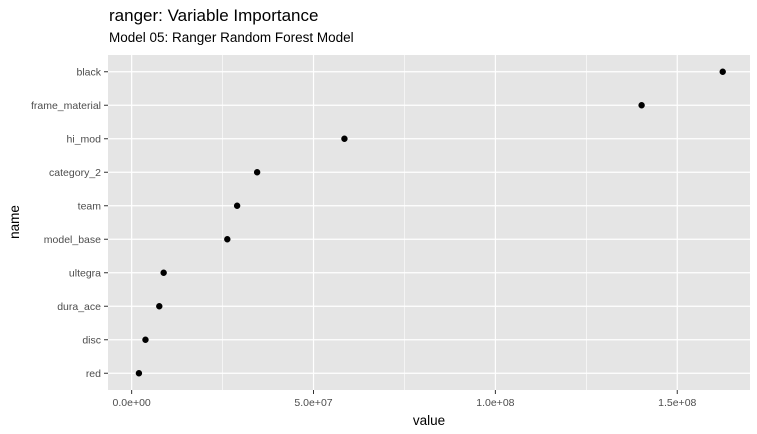  I want to click on y-tick-label: frame_material, so click(66, 106).